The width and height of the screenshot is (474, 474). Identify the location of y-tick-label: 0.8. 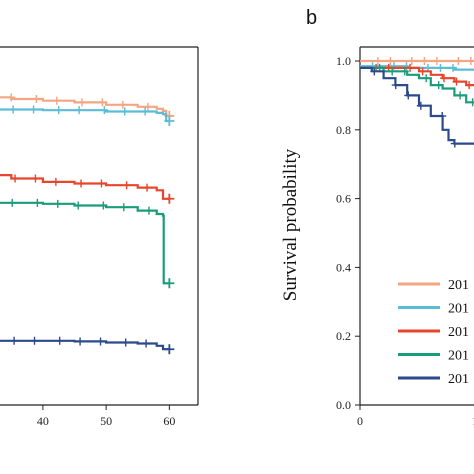
(343, 130).